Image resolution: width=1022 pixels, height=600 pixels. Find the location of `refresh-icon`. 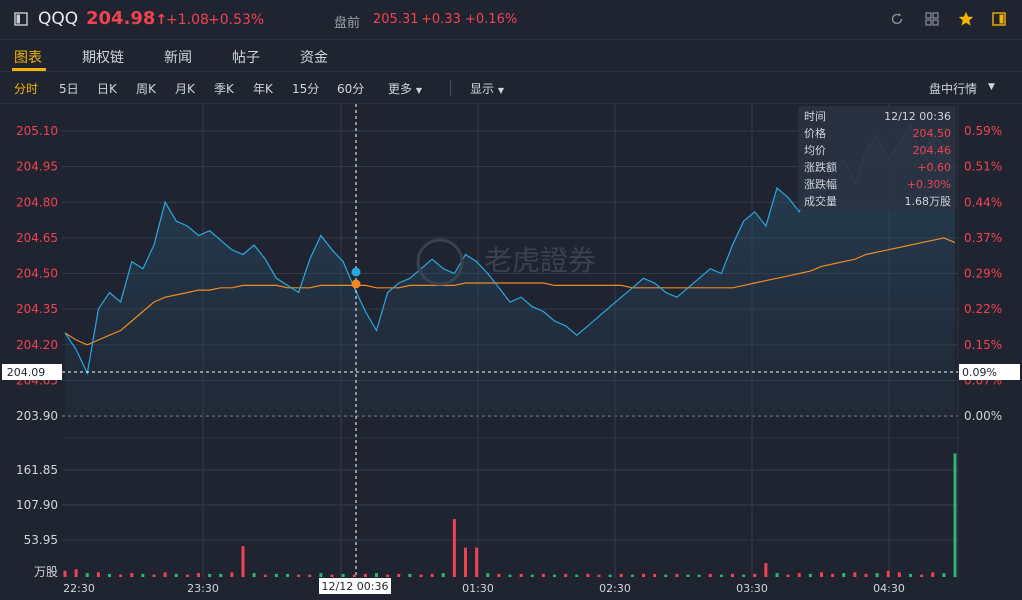

refresh-icon is located at coordinates (897, 19).